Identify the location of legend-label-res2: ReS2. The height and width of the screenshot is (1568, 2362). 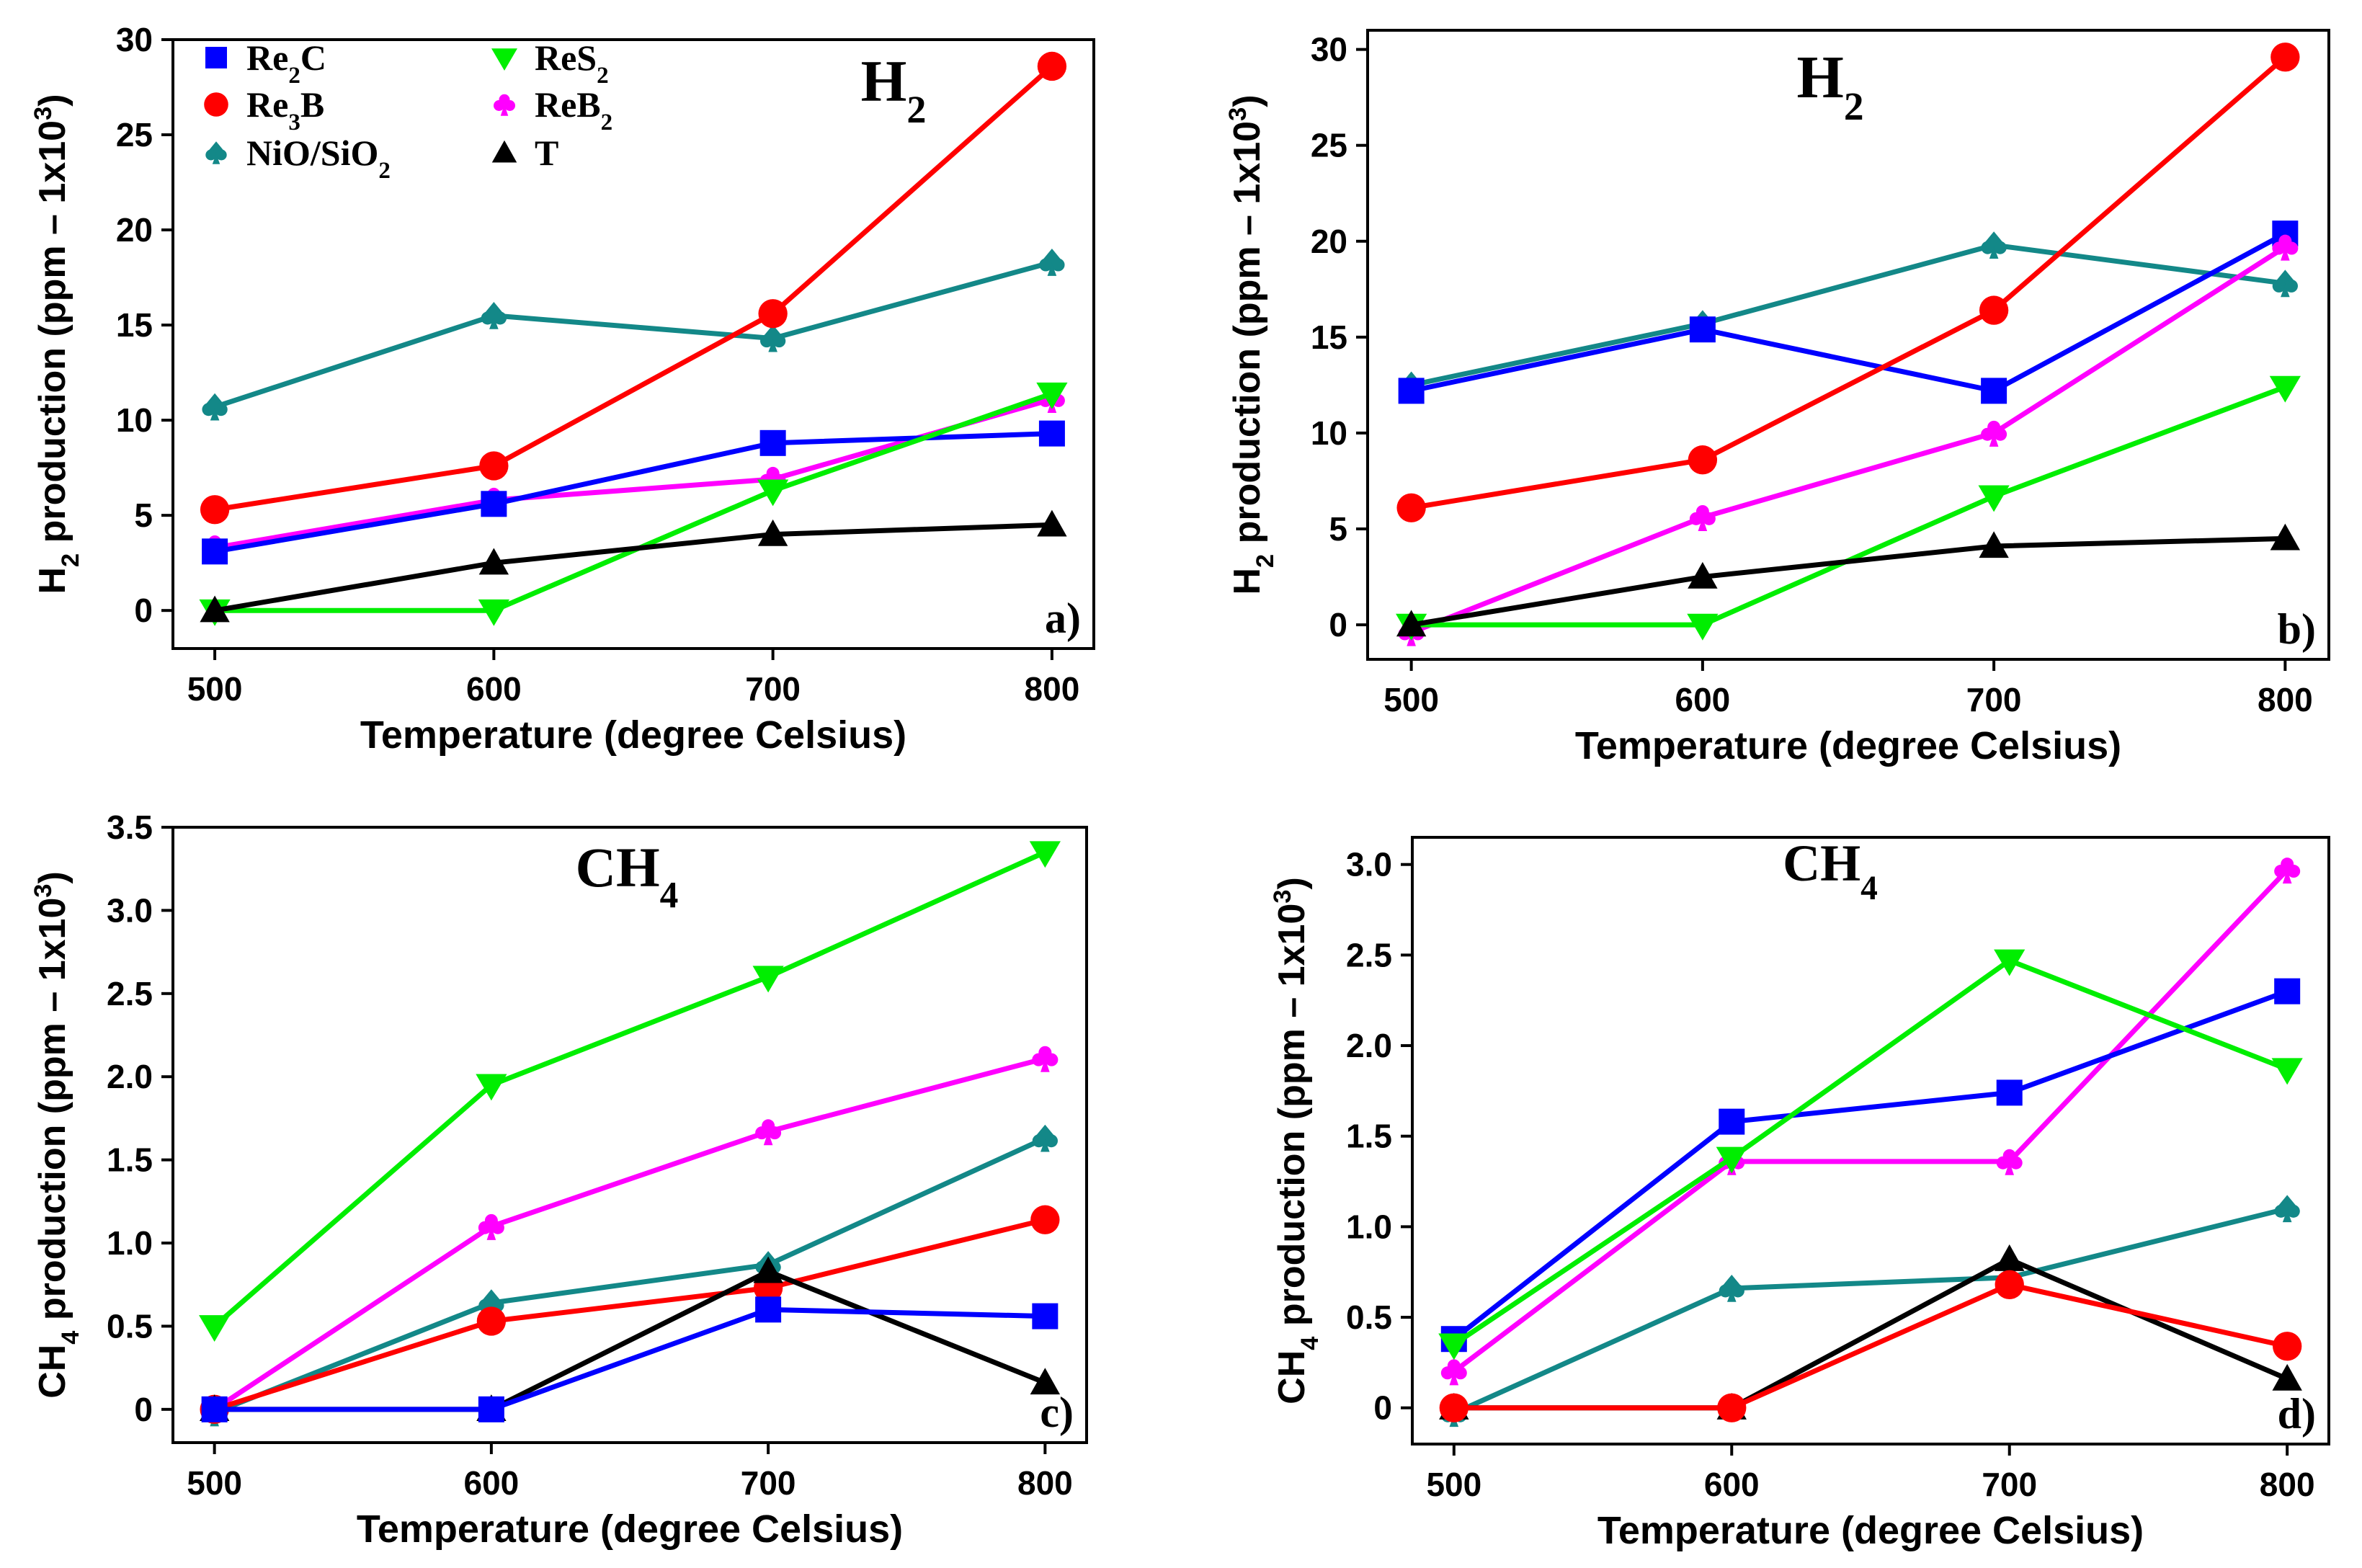
(572, 63).